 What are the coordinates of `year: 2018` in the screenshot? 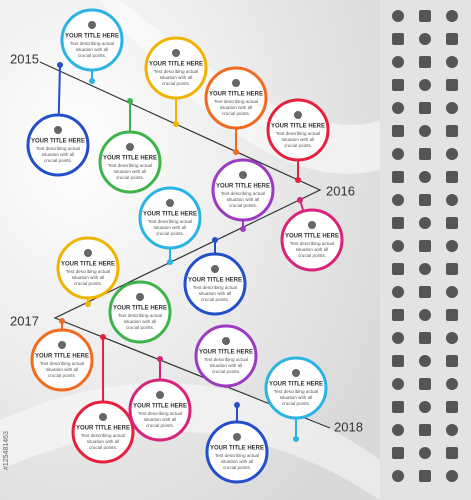 It's located at (348, 426).